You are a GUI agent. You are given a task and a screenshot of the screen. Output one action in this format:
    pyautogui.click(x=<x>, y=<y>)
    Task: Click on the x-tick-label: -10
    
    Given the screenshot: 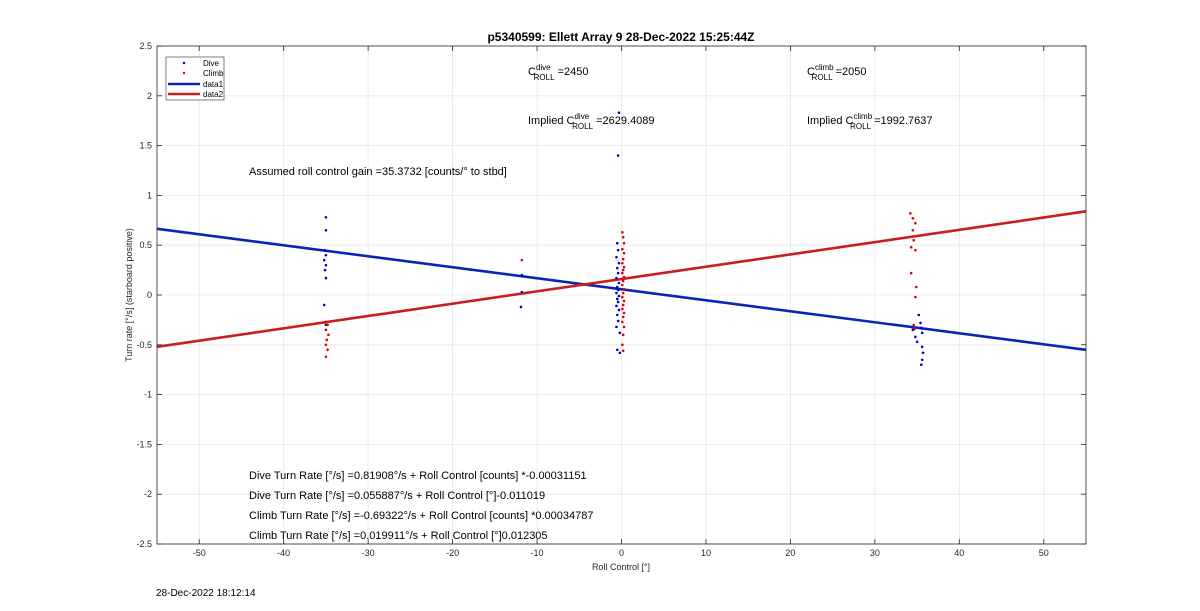 What is the action you would take?
    pyautogui.click(x=537, y=553)
    